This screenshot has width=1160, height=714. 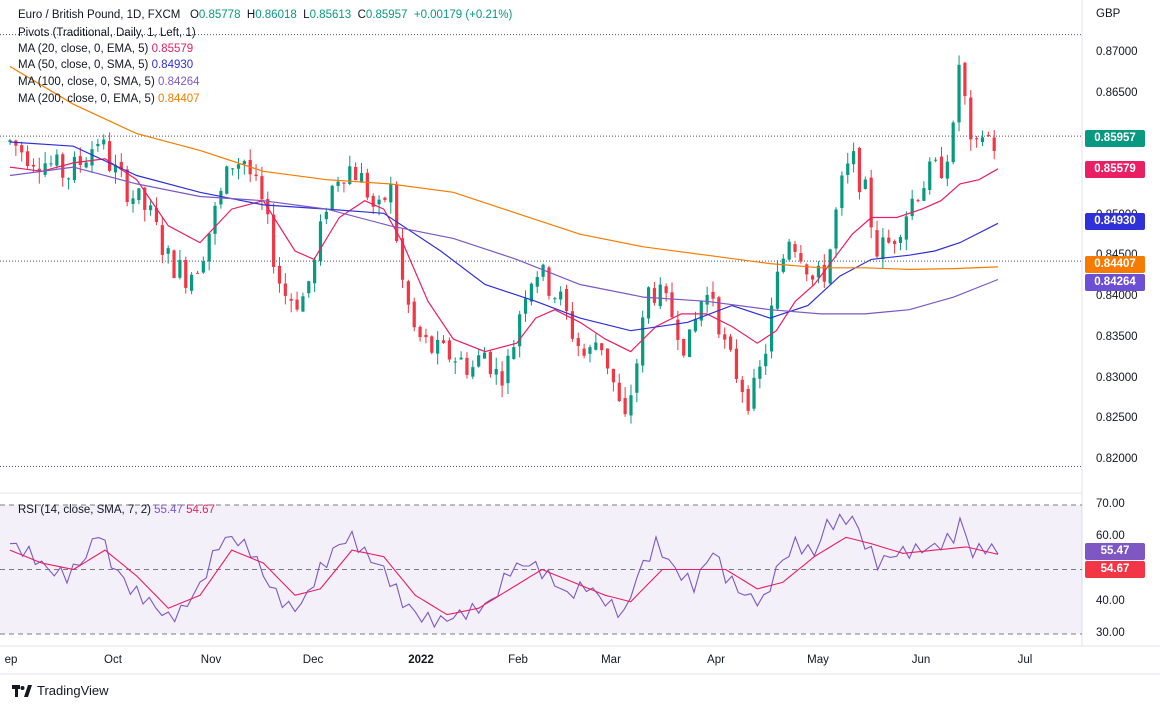 I want to click on rsi-label: RSI (14, close, SMA, 7, 2), so click(x=84, y=510).